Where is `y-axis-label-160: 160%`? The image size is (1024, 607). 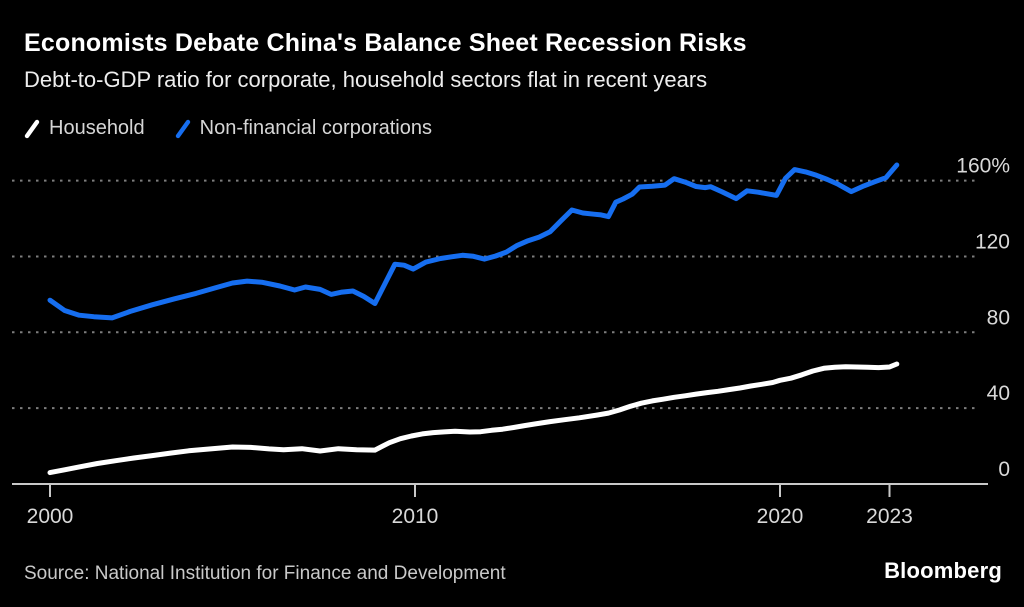 y-axis-label-160: 160% is located at coordinates (983, 166).